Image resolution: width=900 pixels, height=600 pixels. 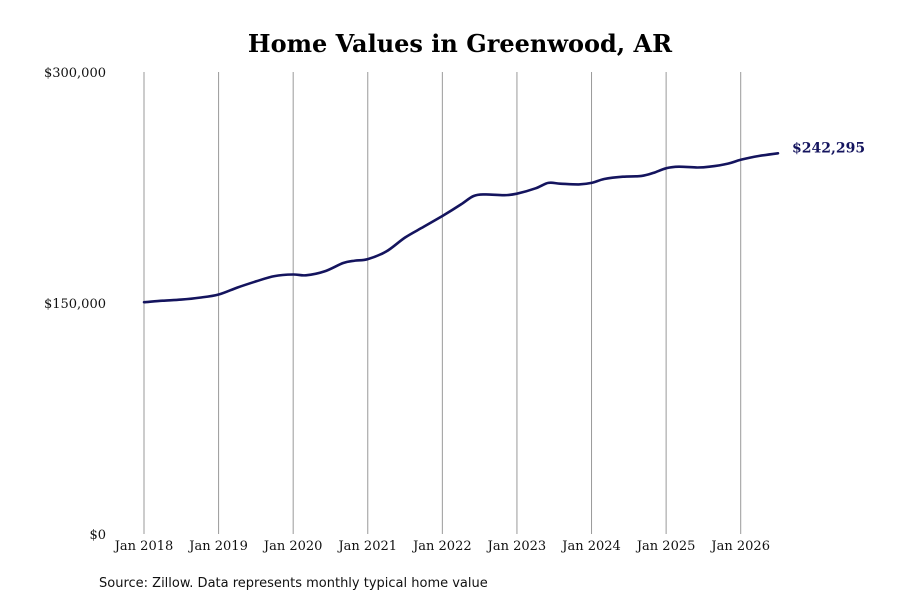 I want to click on x-tick-label: Jan 2026, so click(x=739, y=546).